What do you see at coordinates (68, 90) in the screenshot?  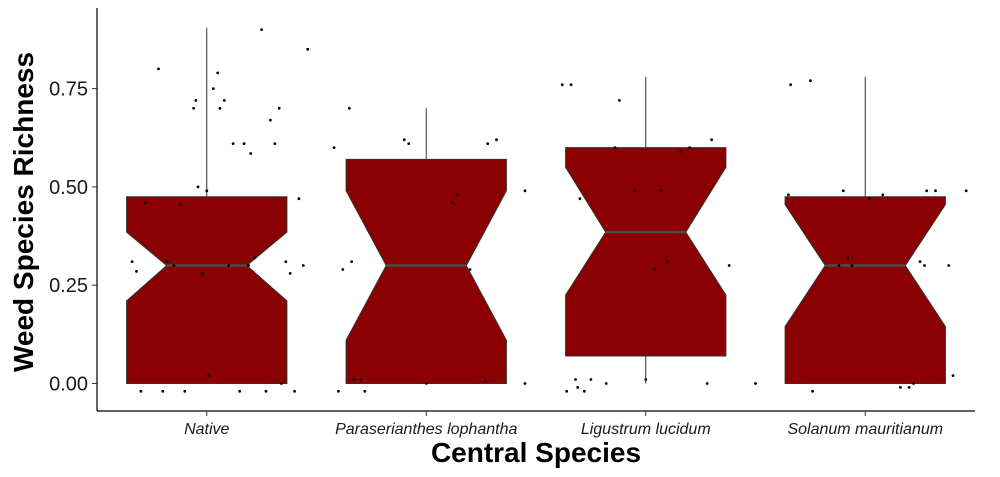 I see `y-tick-label: 0.75` at bounding box center [68, 90].